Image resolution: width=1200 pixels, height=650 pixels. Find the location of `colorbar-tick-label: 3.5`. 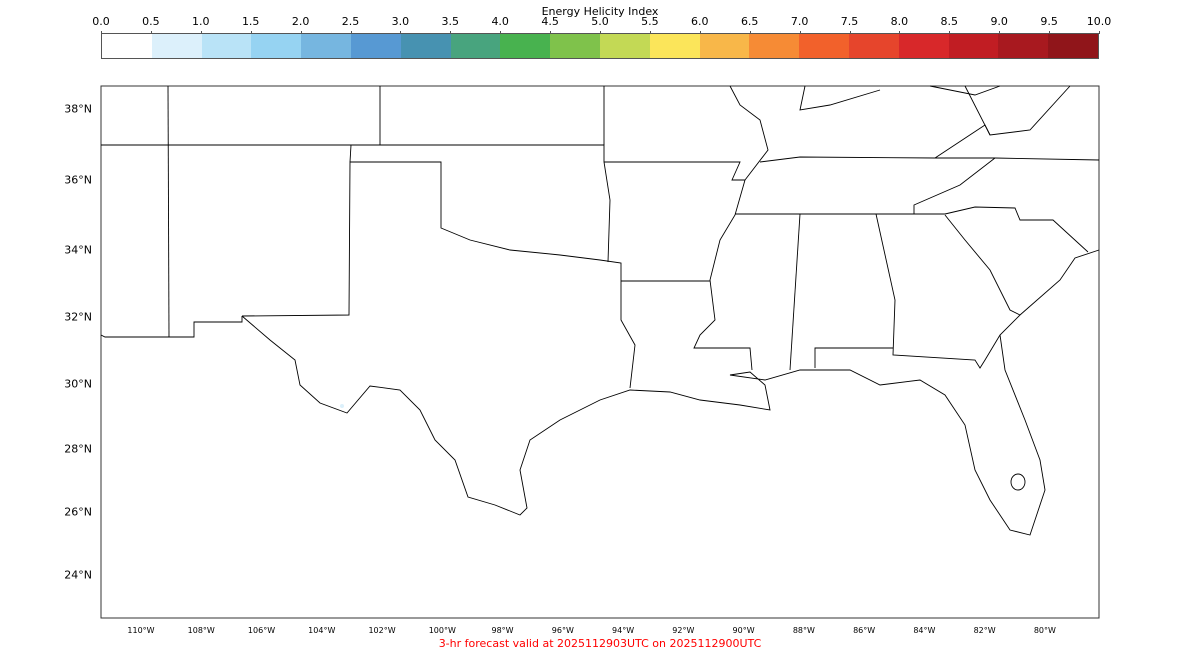

colorbar-tick-label: 3.5 is located at coordinates (450, 21).